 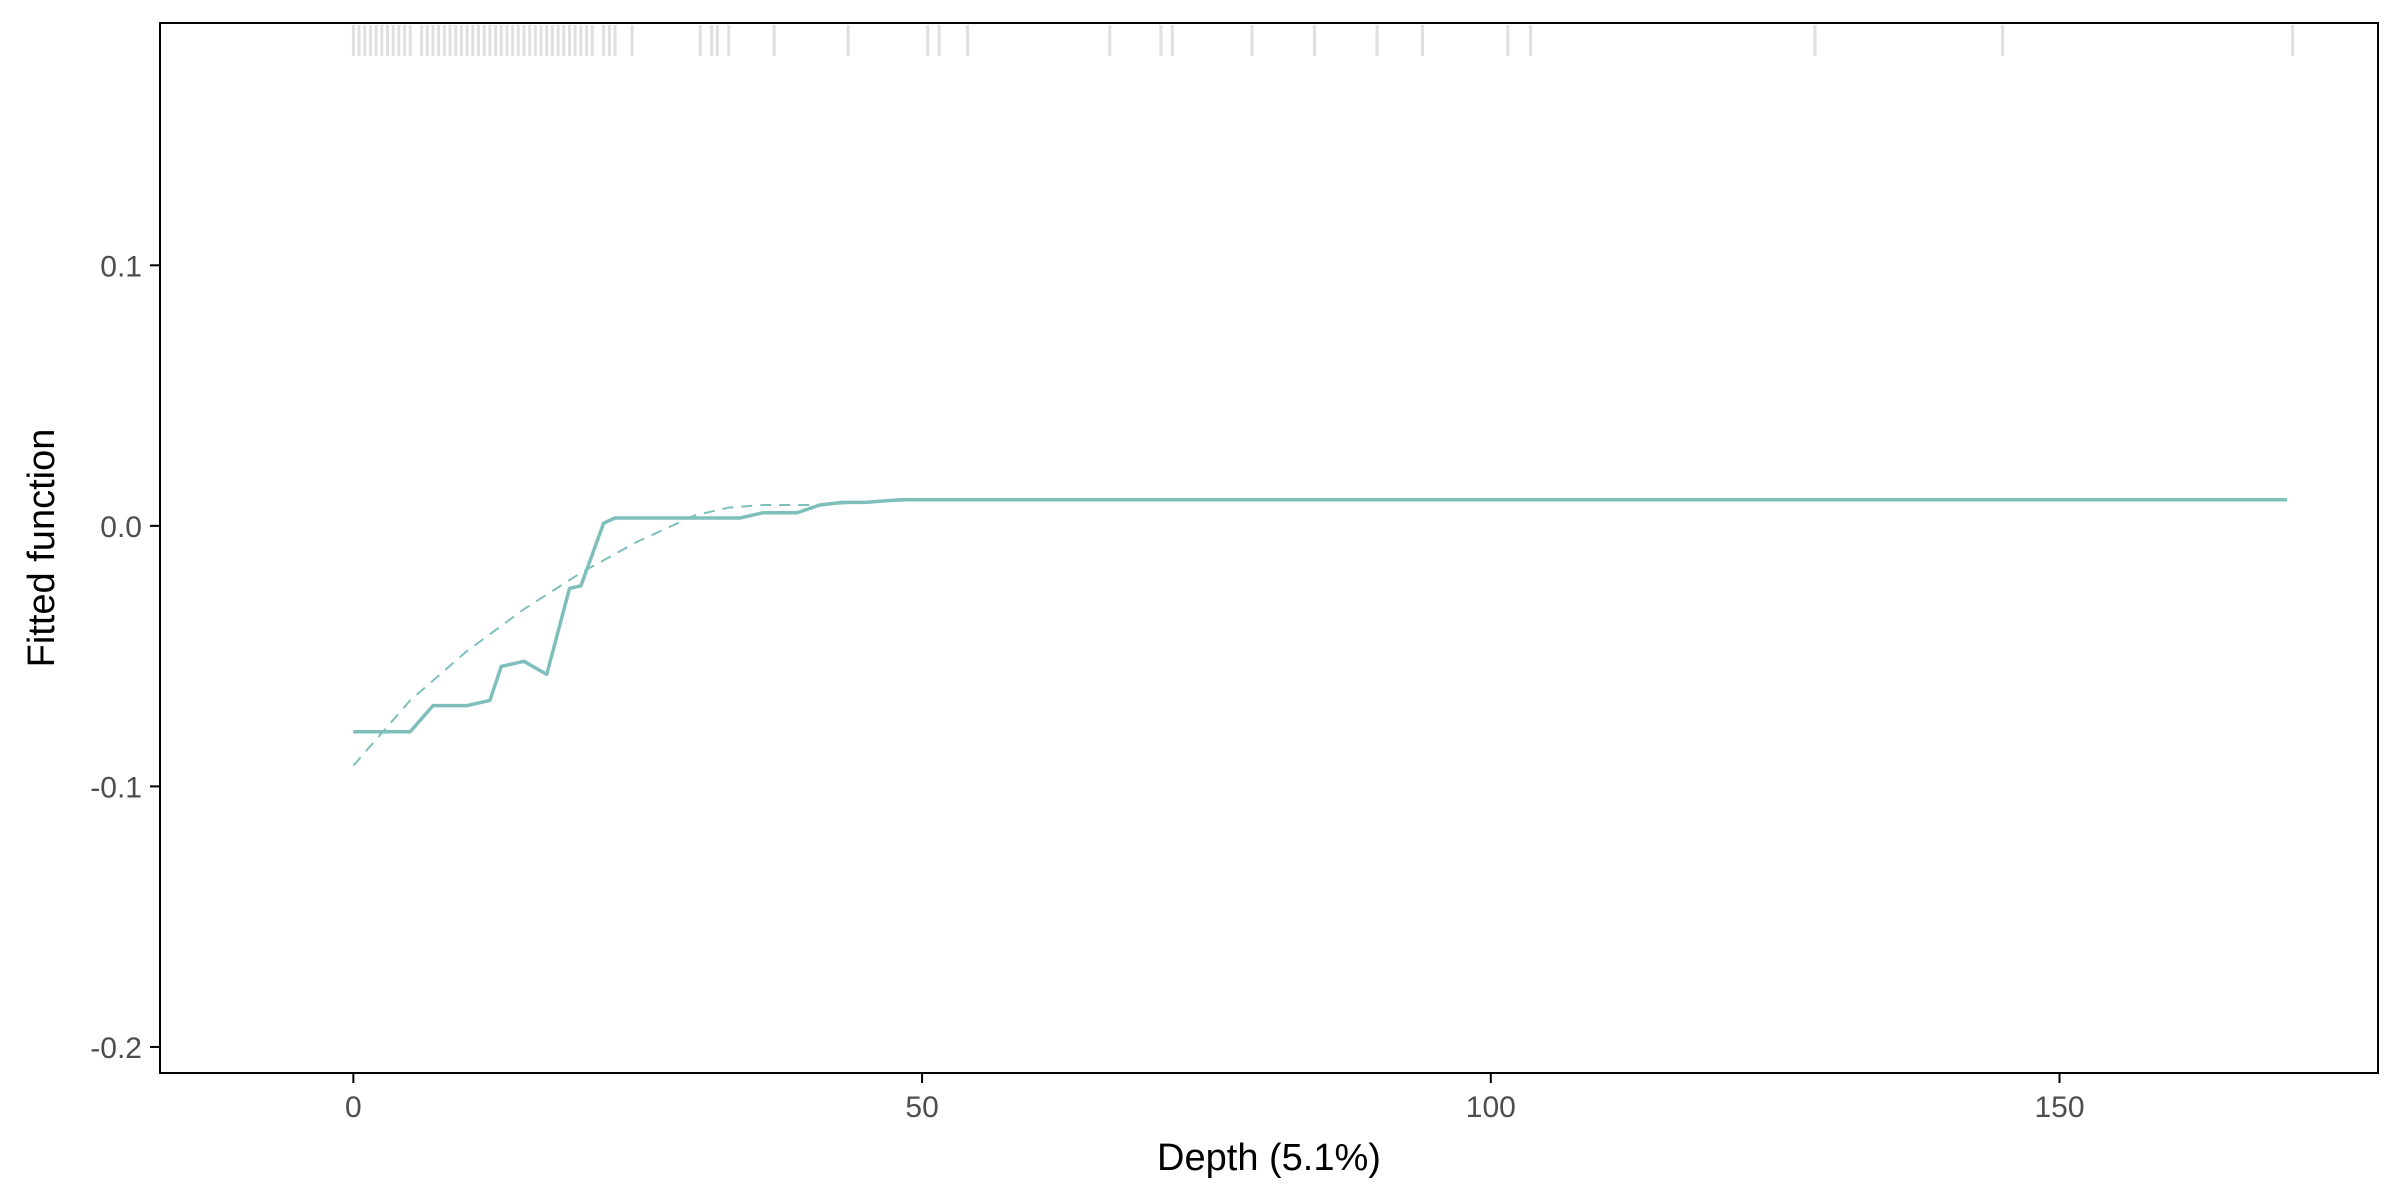 I want to click on x-tick-label: 100, so click(x=1491, y=1107).